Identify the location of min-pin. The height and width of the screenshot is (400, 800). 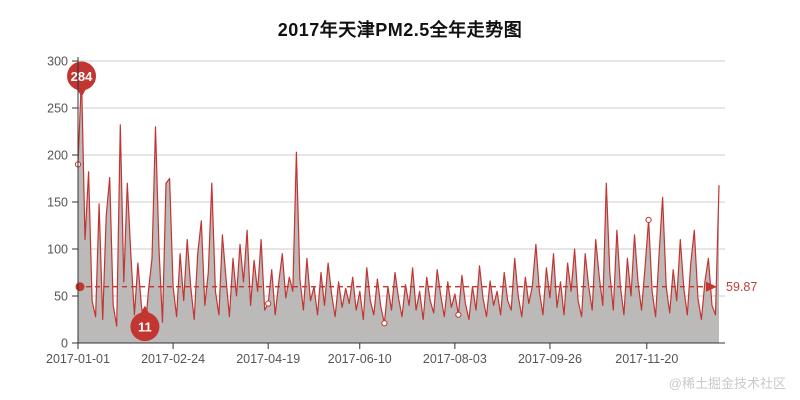
(145, 327).